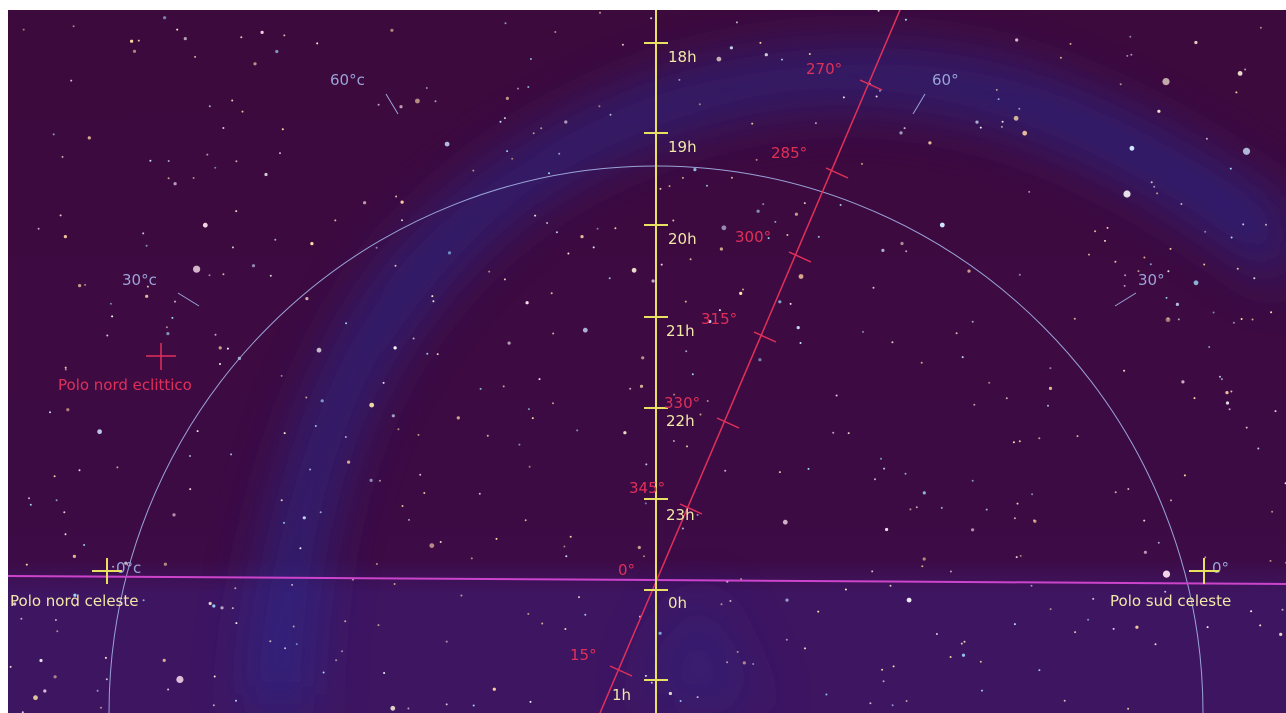  I want to click on hour-label-22h: 22h, so click(680, 421).